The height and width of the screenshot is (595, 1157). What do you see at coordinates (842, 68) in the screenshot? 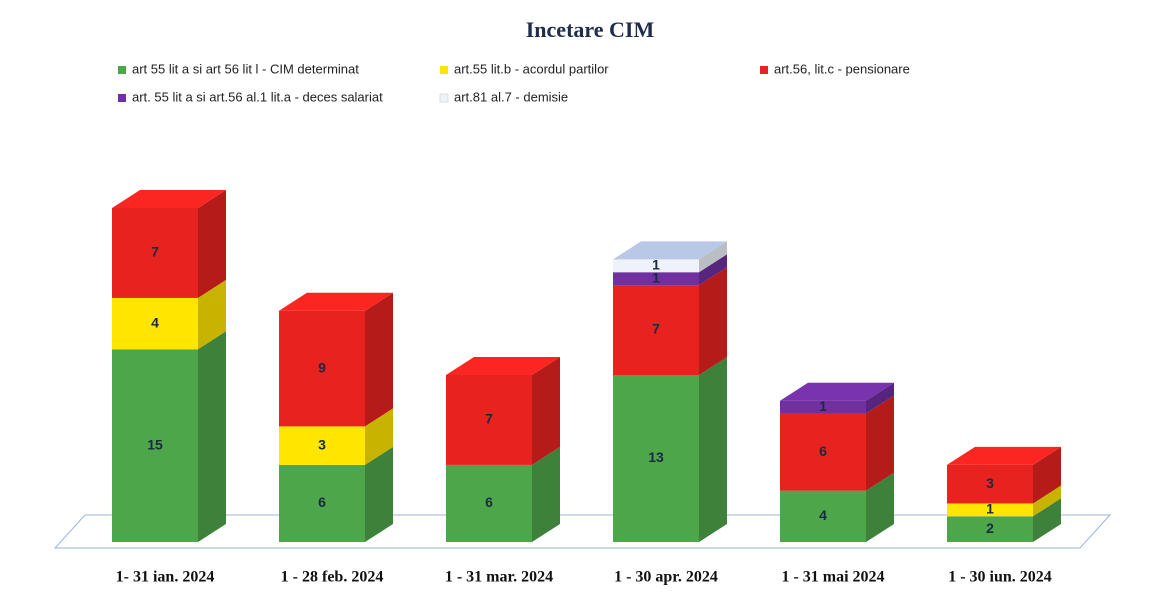
I see `legend-label: art.56, lit.c - pensionare` at bounding box center [842, 68].